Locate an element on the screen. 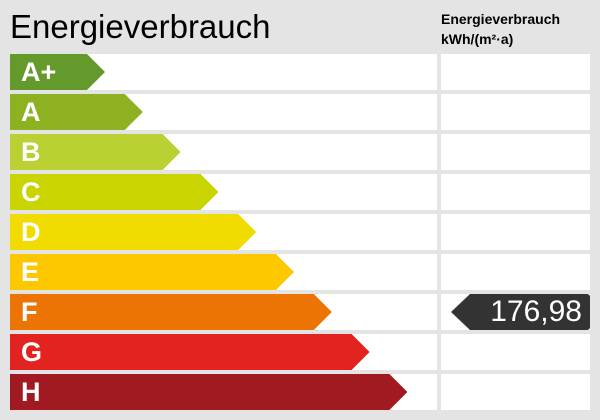 The image size is (600, 420). value-indicator: 176,98 is located at coordinates (520, 312).